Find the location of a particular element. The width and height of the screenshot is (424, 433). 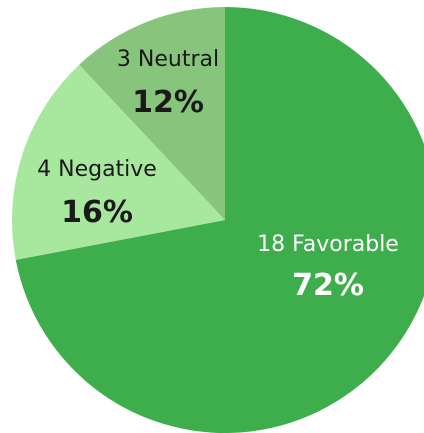

favorable-count-label: 18 Favorable is located at coordinates (328, 244).